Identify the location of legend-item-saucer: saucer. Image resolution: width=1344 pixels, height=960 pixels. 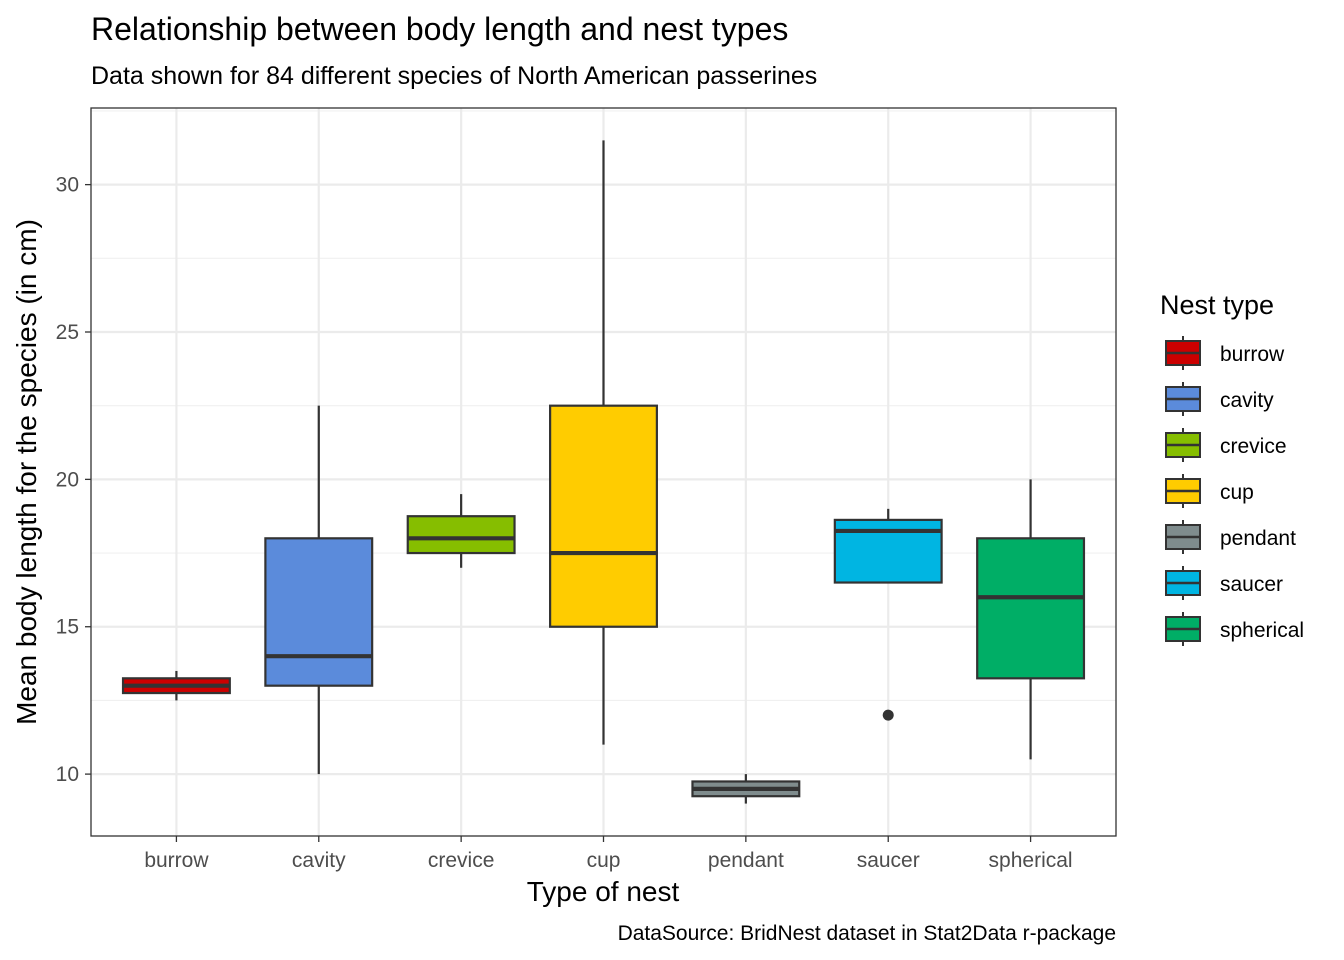
(1224, 583).